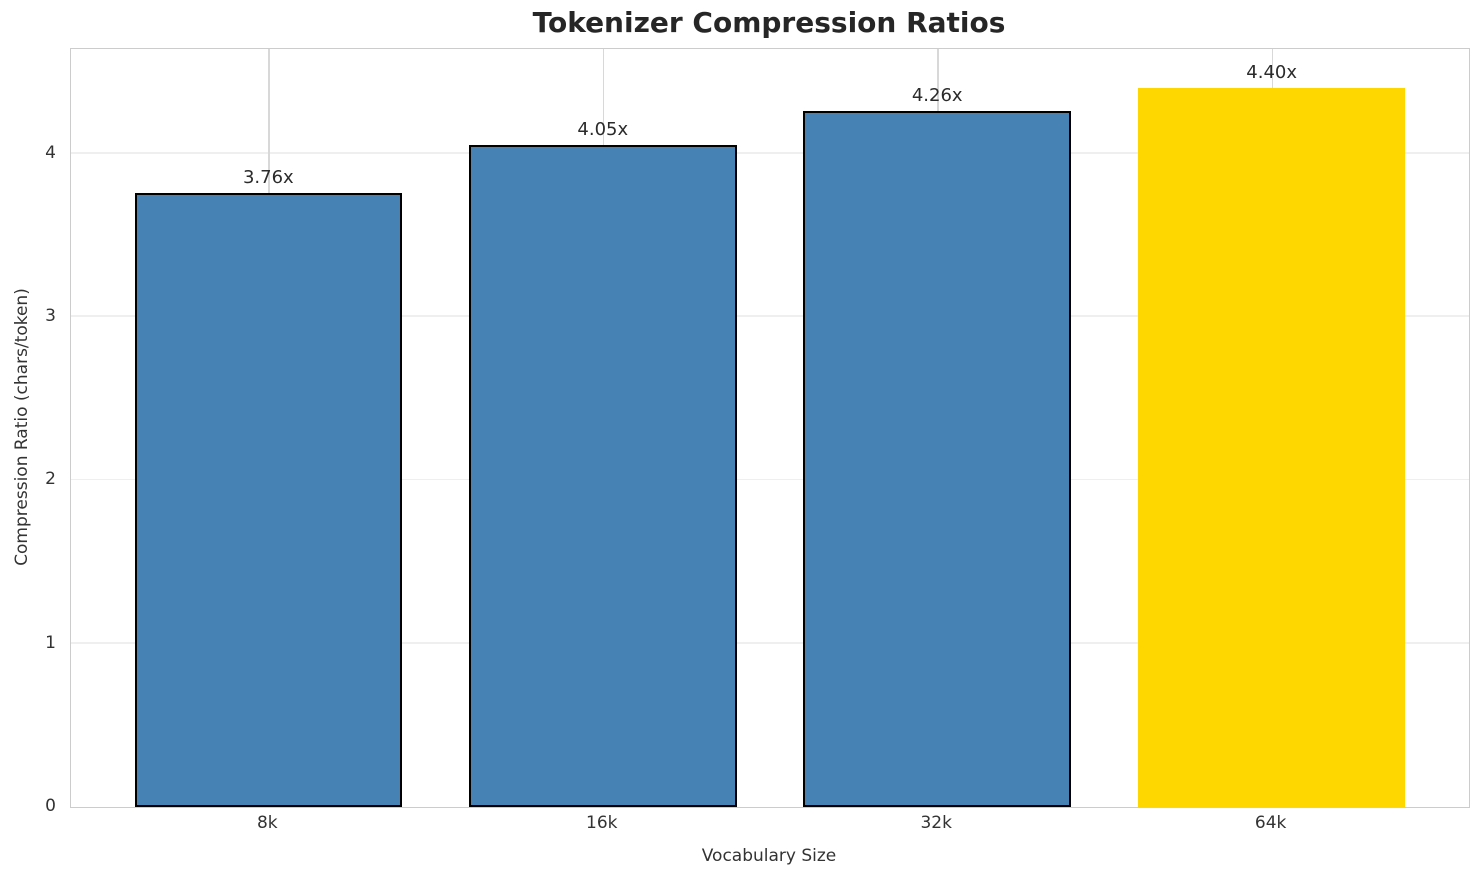  What do you see at coordinates (602, 476) in the screenshot?
I see `bar-16k` at bounding box center [602, 476].